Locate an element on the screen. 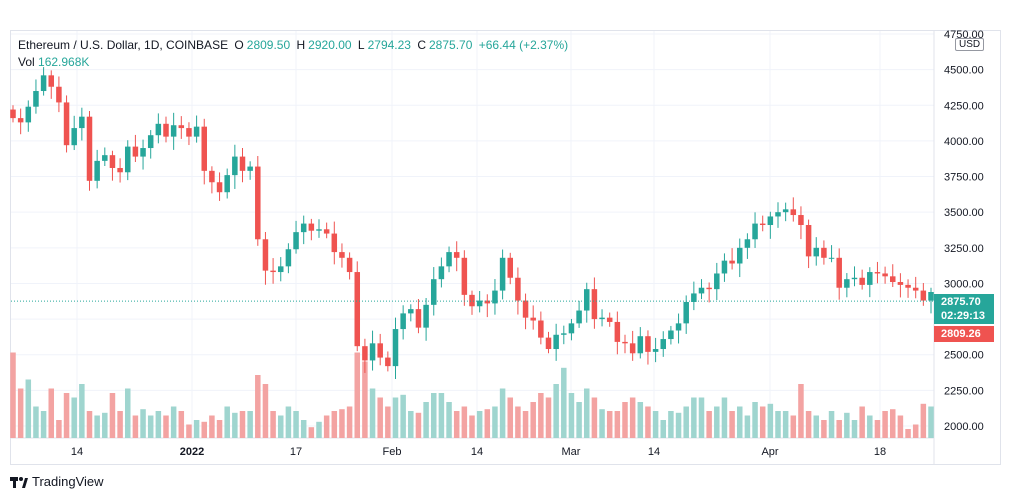 The width and height of the screenshot is (1012, 501). x-tick-label: 17 is located at coordinates (296, 452).